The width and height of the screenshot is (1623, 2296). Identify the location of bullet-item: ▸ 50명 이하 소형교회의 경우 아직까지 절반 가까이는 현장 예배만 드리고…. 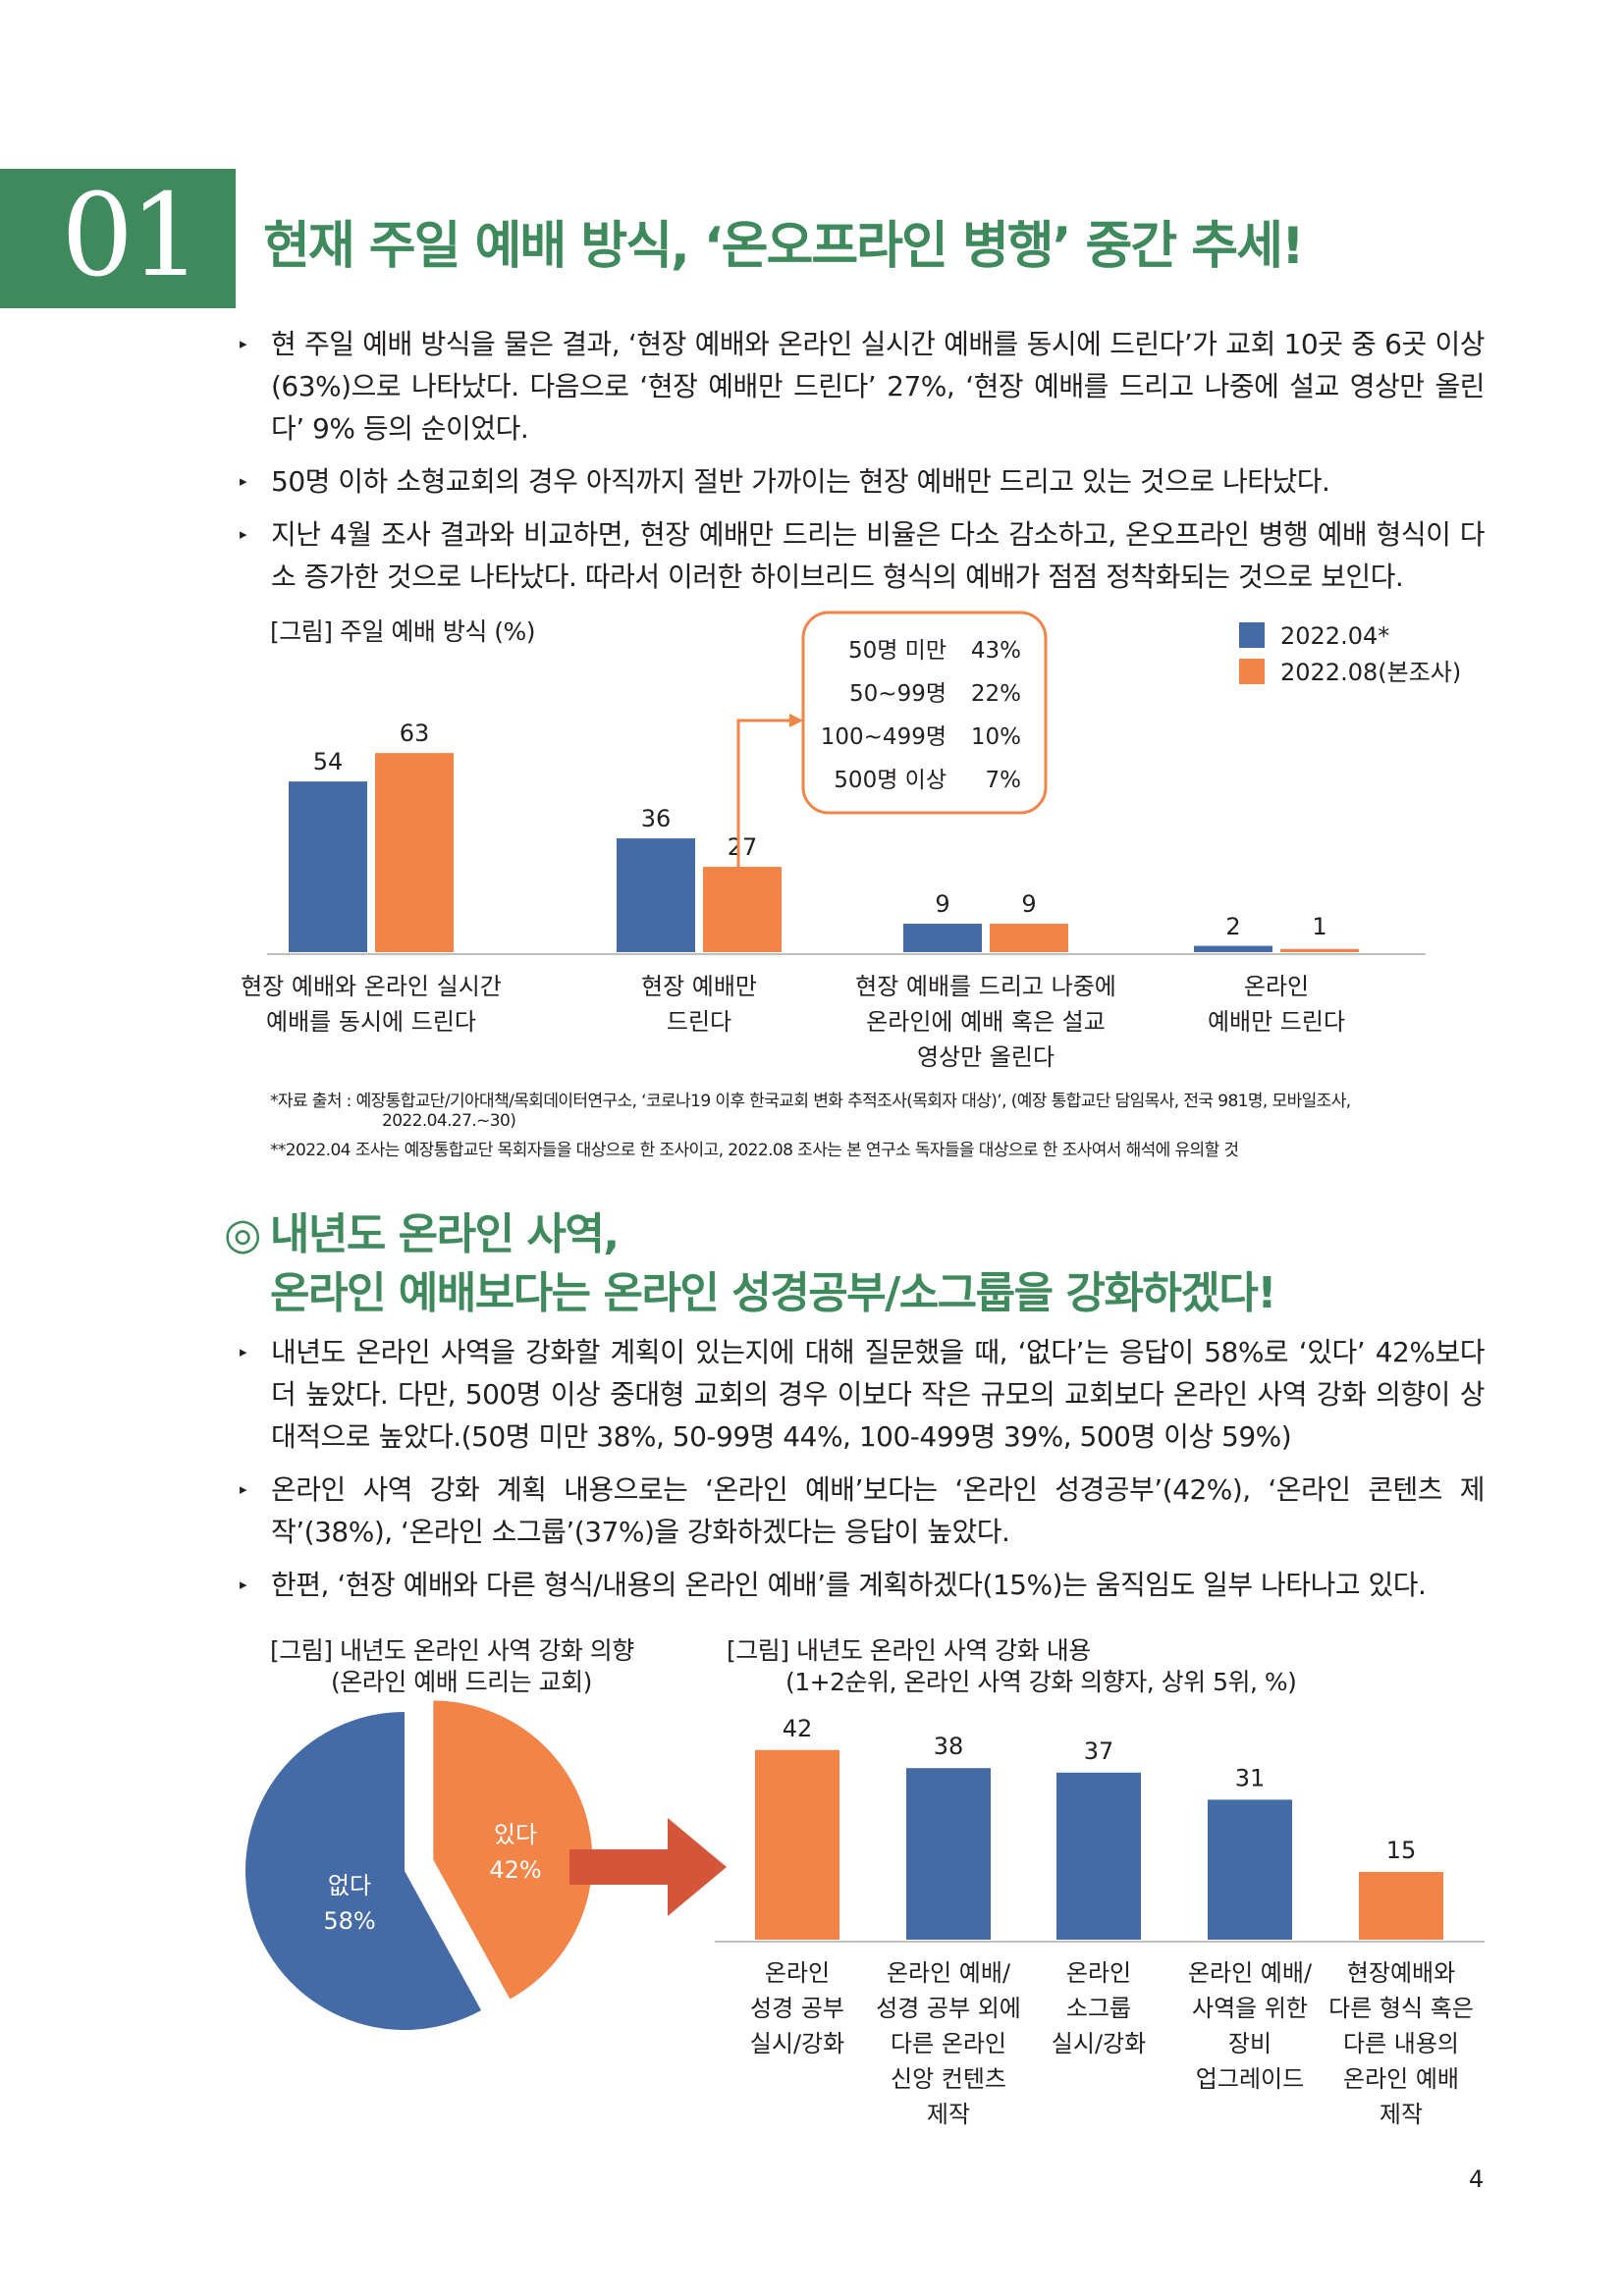
(860, 482).